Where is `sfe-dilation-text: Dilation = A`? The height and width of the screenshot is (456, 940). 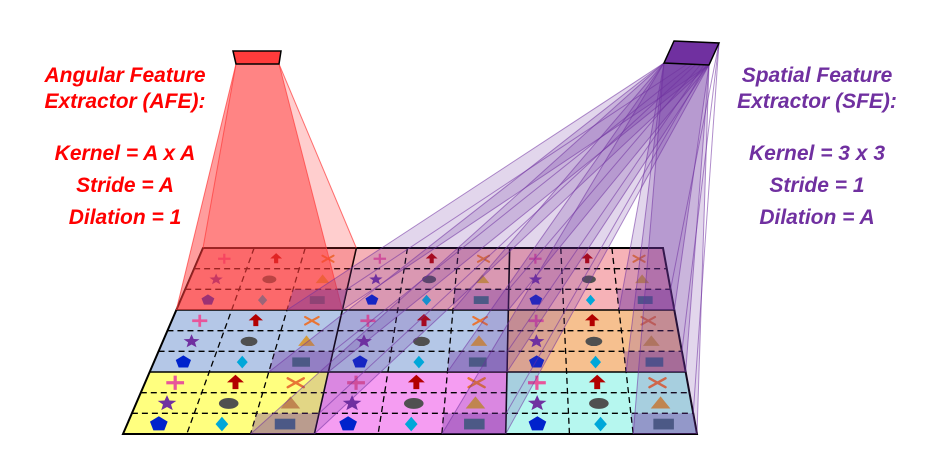
sfe-dilation-text: Dilation = A is located at coordinates (817, 217).